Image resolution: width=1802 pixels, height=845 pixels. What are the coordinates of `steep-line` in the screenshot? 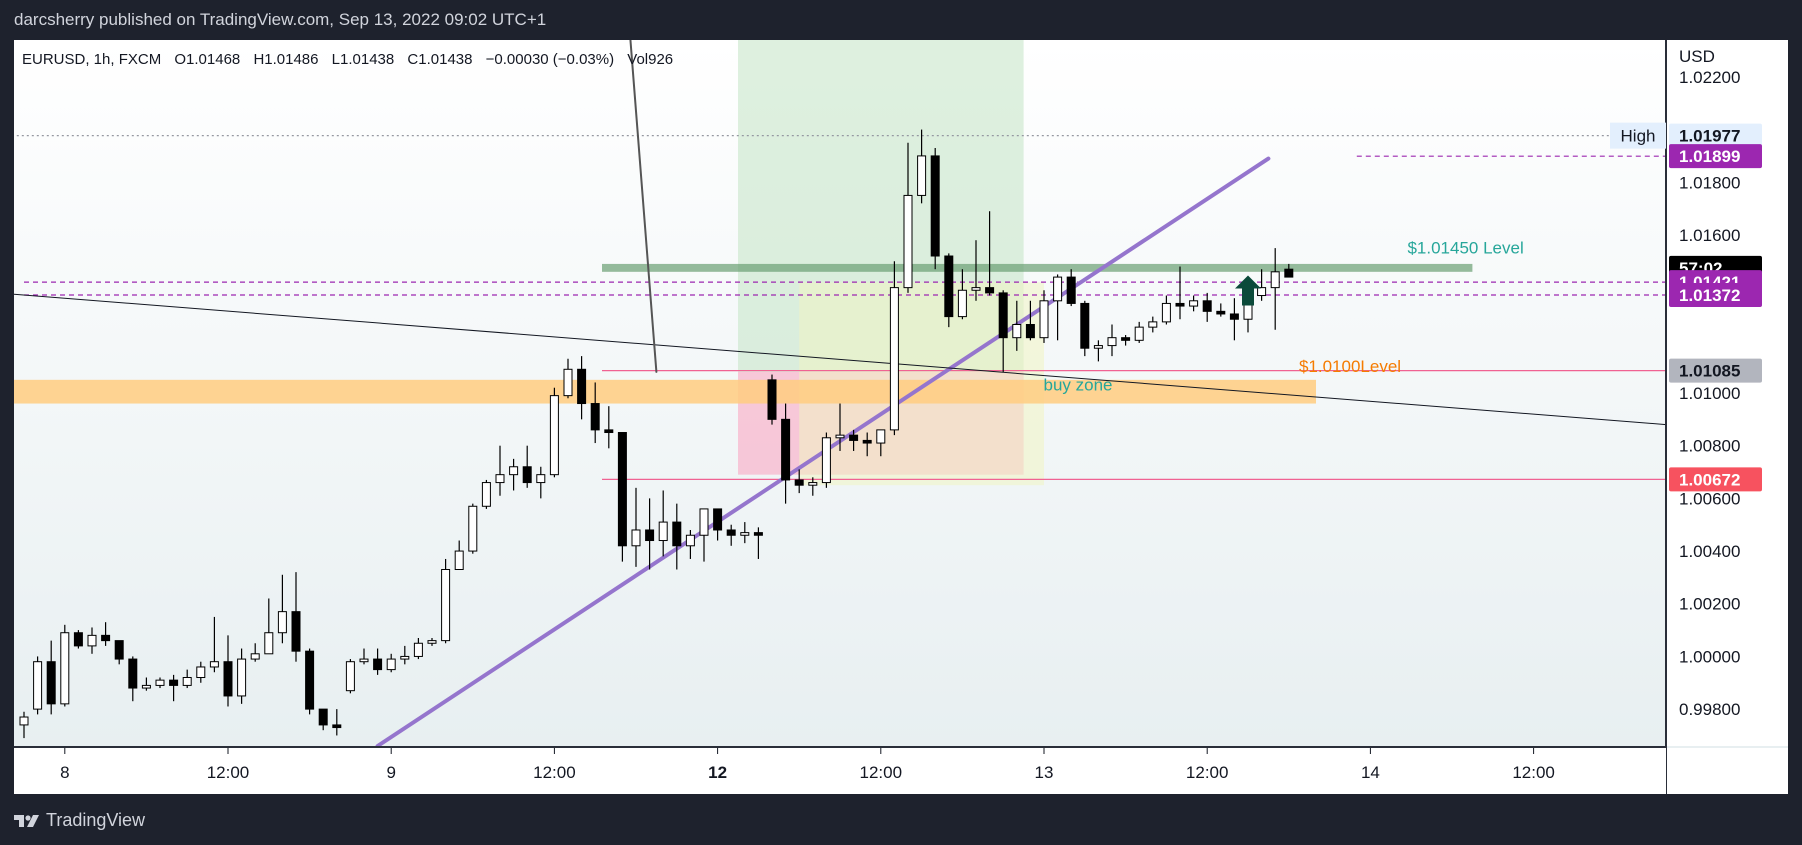 It's located at (643, 198).